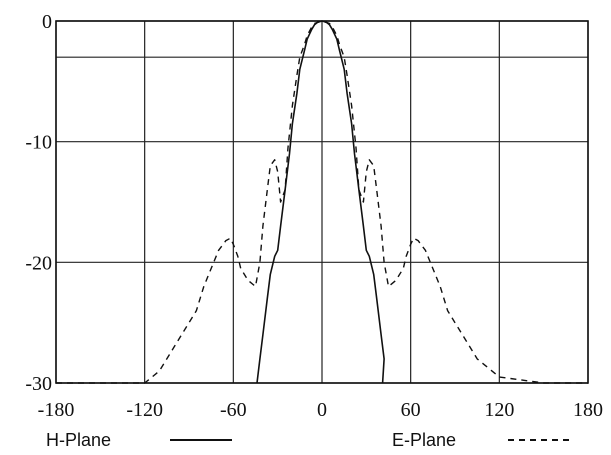  What do you see at coordinates (233, 410) in the screenshot?
I see `x-tick-label: -60` at bounding box center [233, 410].